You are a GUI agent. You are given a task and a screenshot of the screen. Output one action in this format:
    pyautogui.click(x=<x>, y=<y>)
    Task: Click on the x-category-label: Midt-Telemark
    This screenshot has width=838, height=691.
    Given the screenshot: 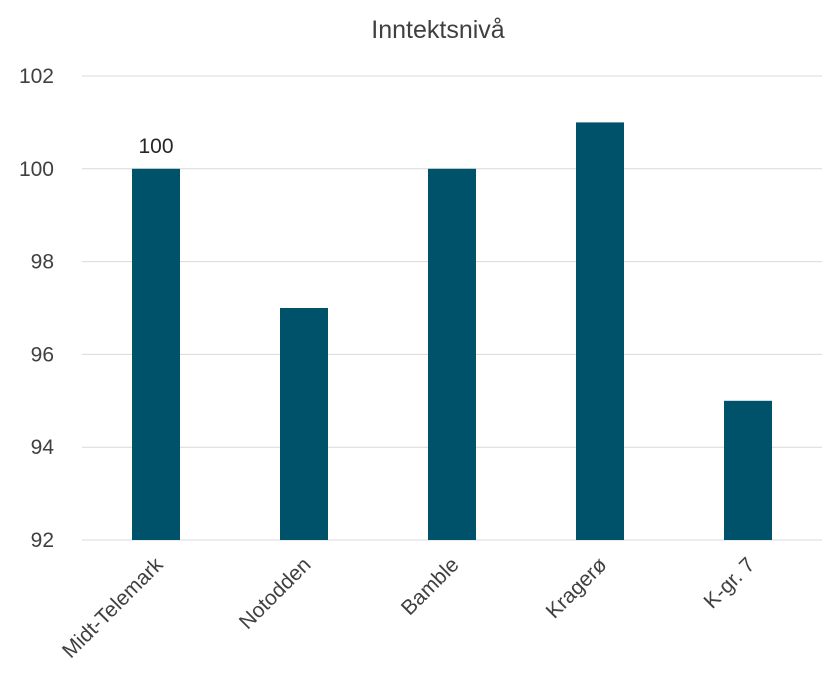 What is the action you would take?
    pyautogui.click(x=113, y=608)
    